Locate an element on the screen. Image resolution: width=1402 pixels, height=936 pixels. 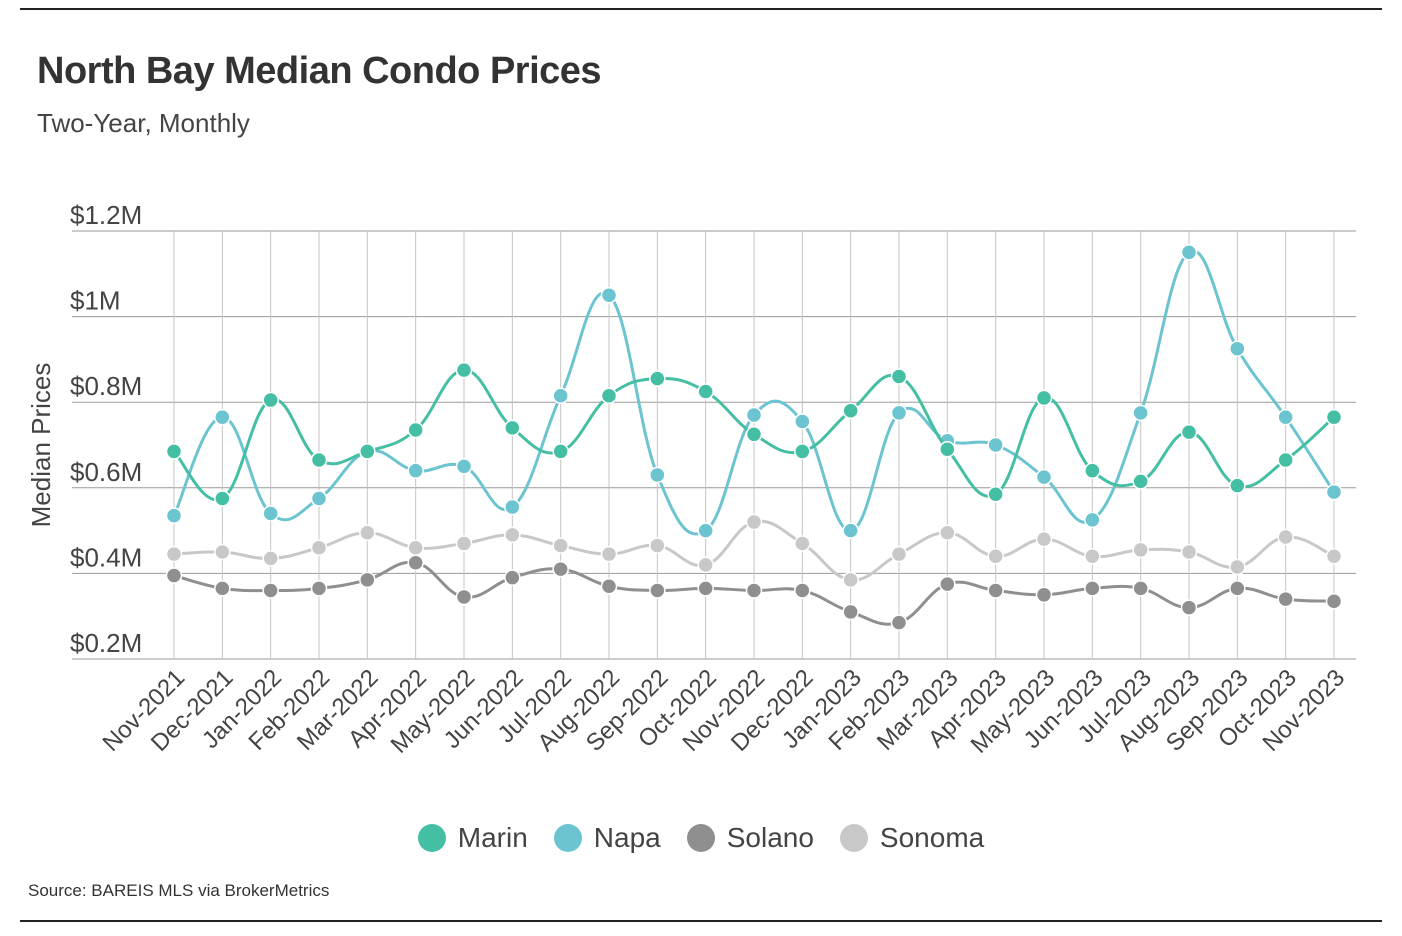
legend-label: Solano is located at coordinates (770, 837).